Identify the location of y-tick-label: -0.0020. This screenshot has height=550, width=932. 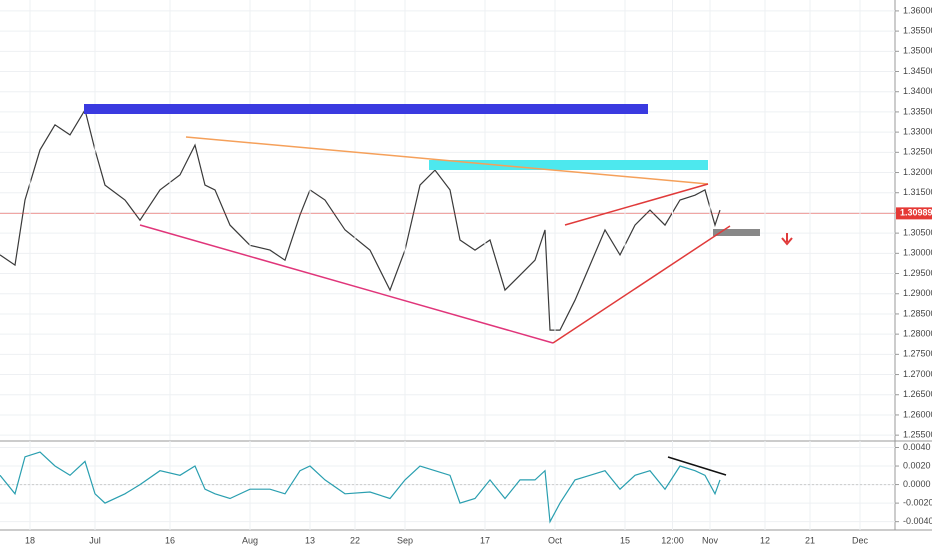
(917, 502).